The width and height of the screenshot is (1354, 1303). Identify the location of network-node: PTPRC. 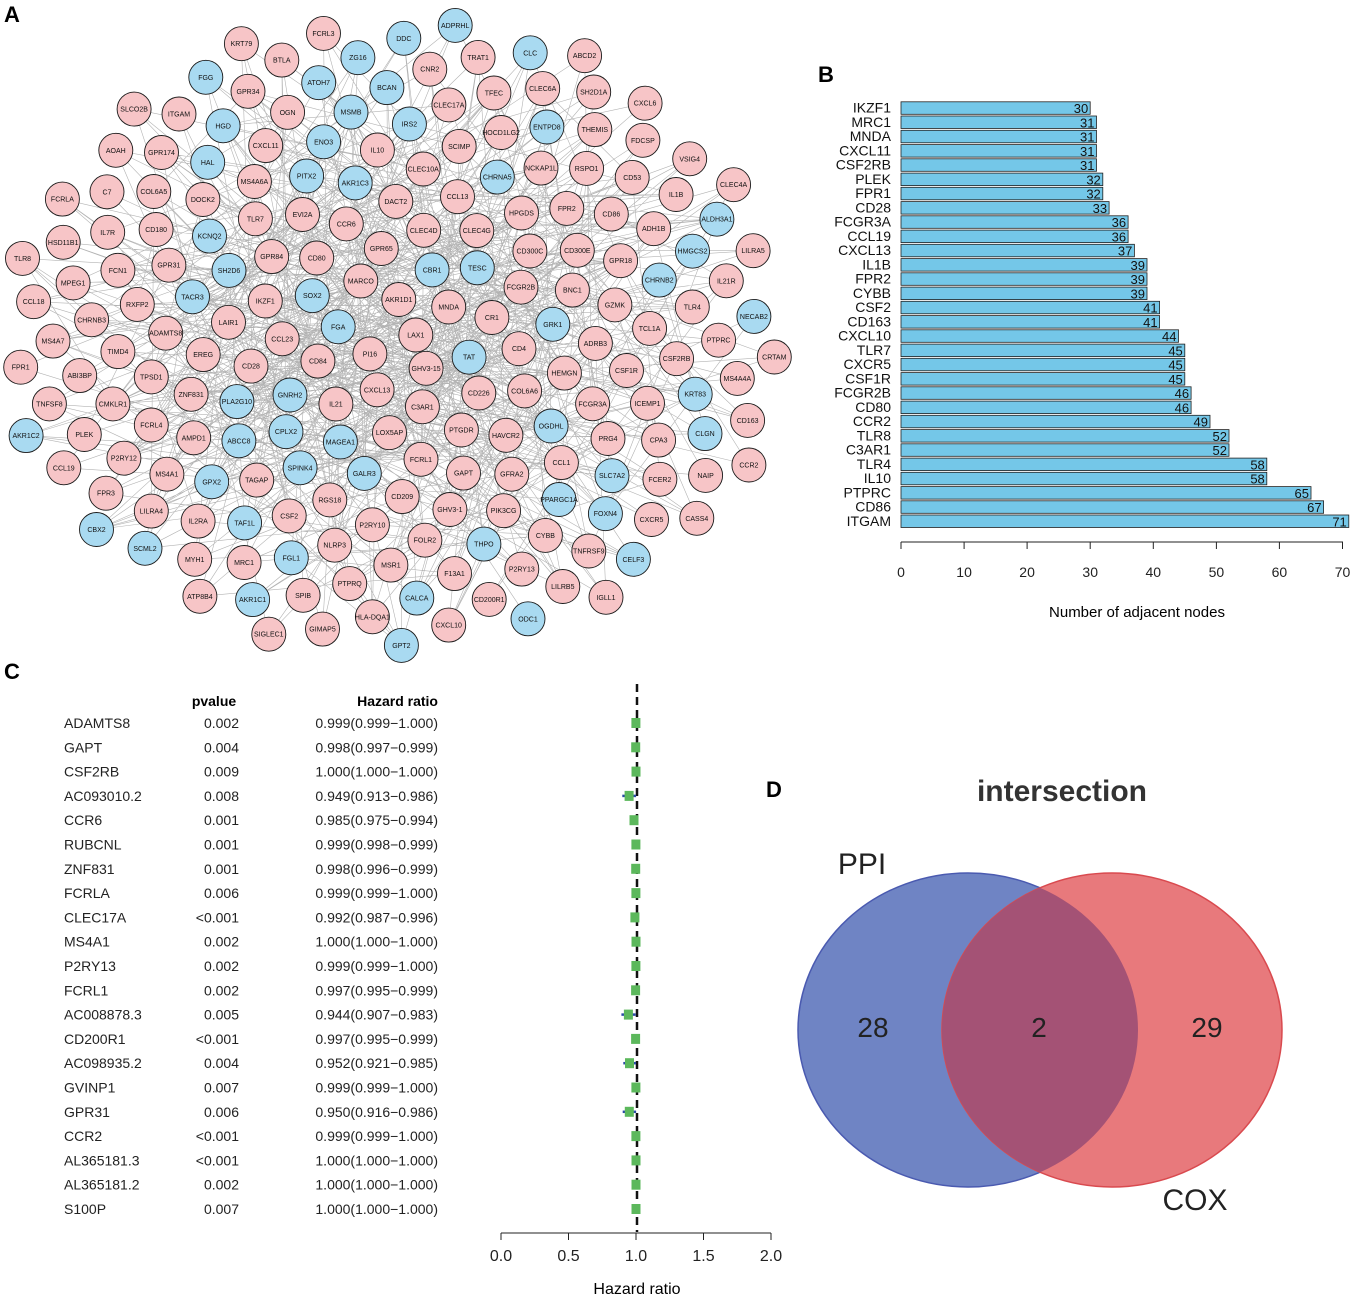
(719, 340).